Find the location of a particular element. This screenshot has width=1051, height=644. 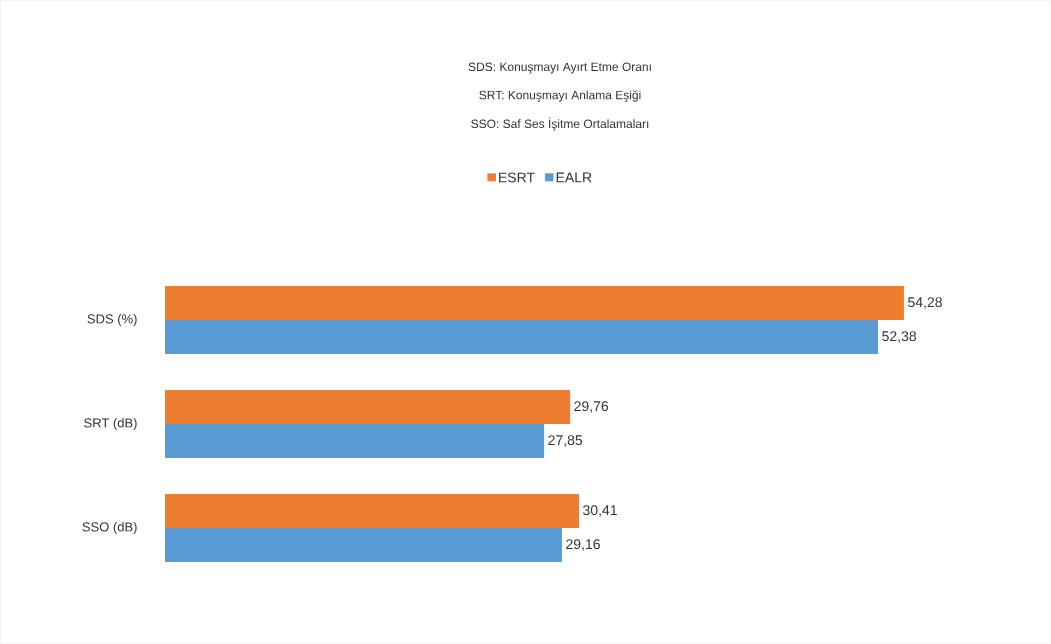

data-label: 52,38 is located at coordinates (899, 337).